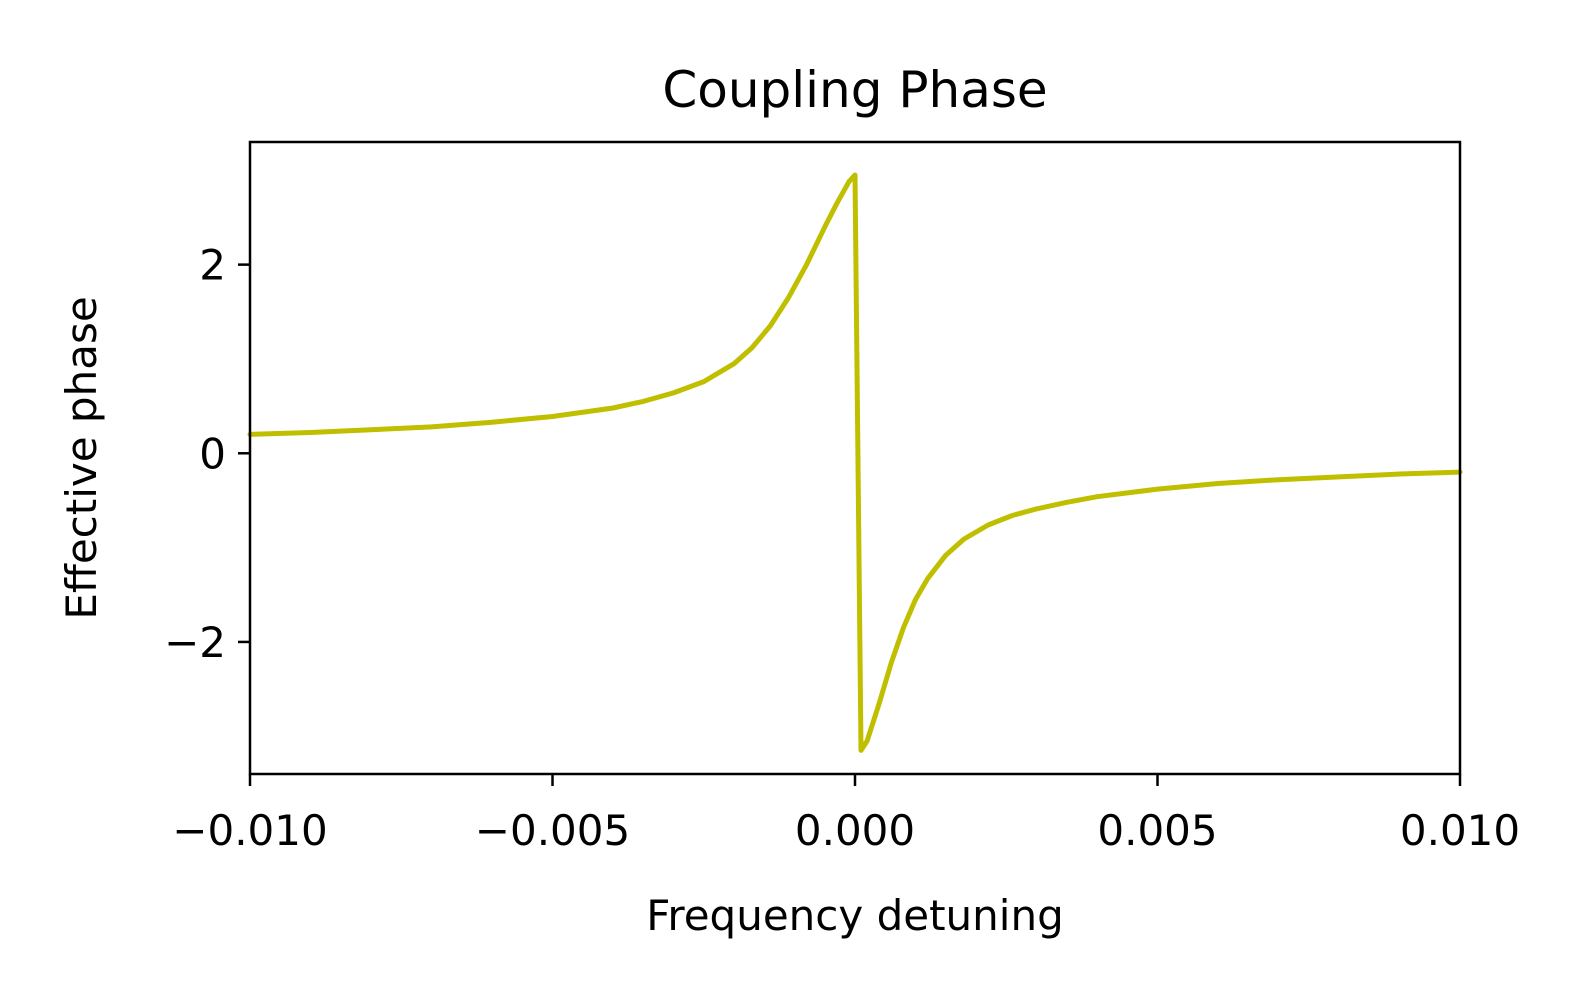  Describe the element at coordinates (1157, 830) in the screenshot. I see `x-tick-label: 0.005` at that location.